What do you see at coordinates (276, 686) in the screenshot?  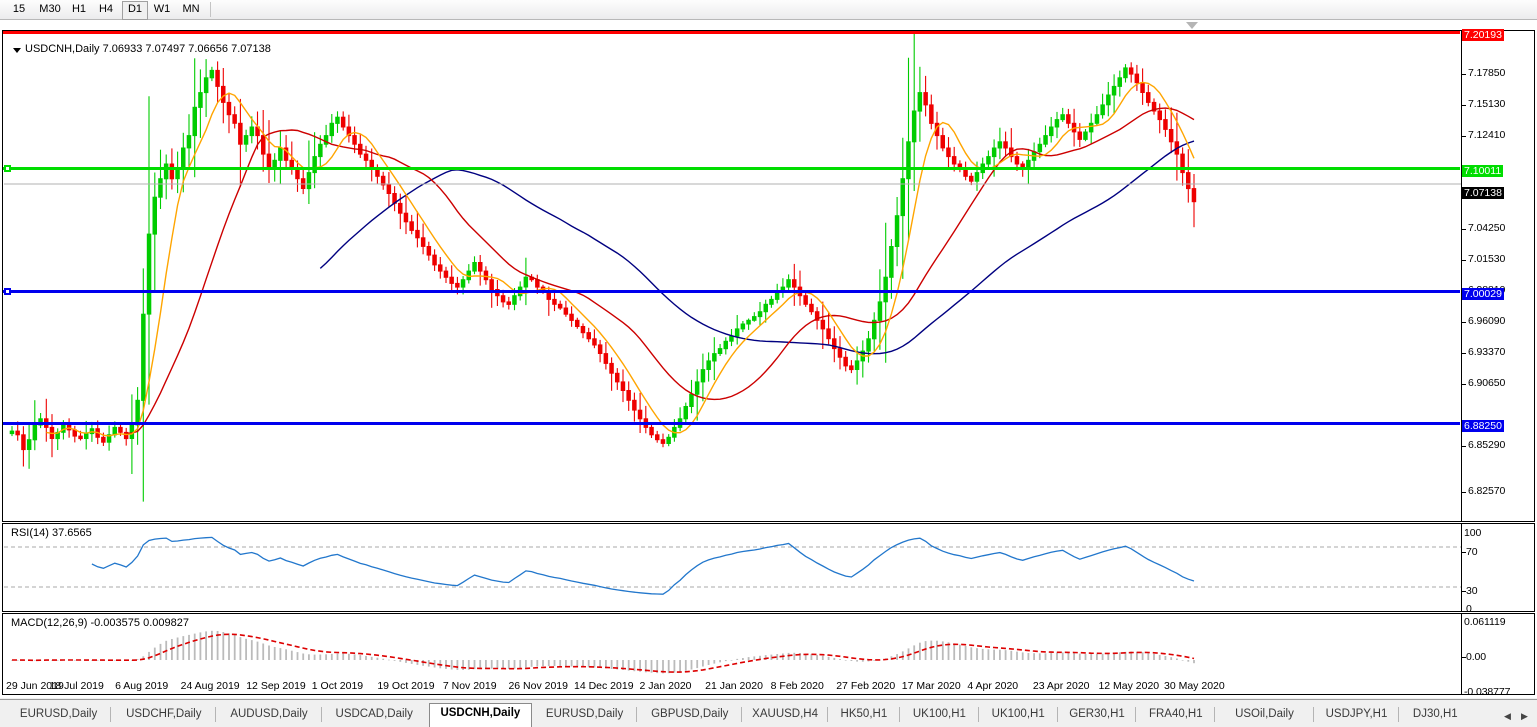 I see `date-label: 12 Sep 2019` at bounding box center [276, 686].